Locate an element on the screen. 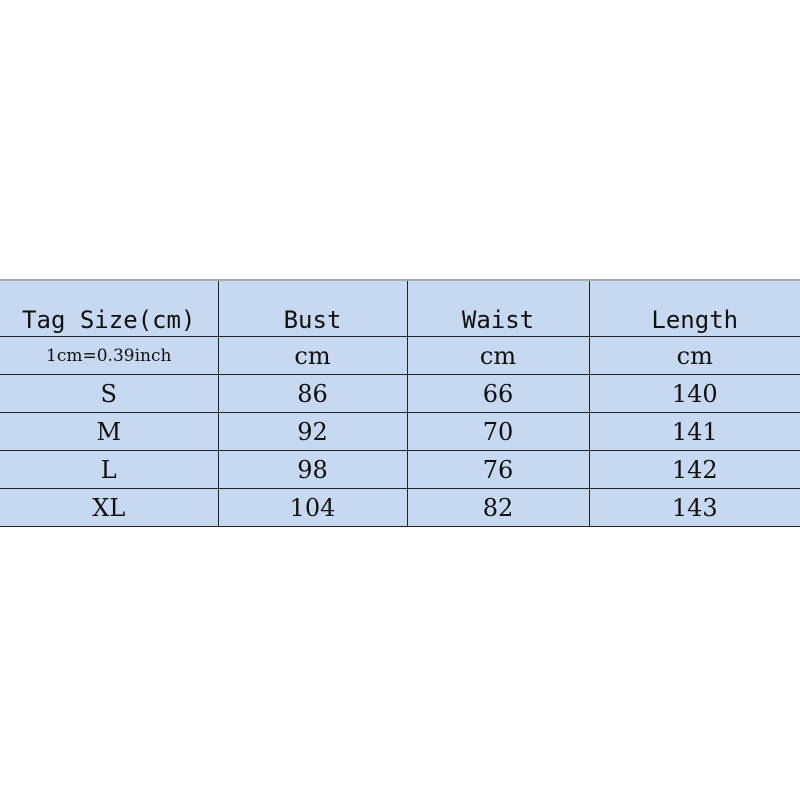 The image size is (800, 800). table-row: L 98 76 142 is located at coordinates (400, 469).